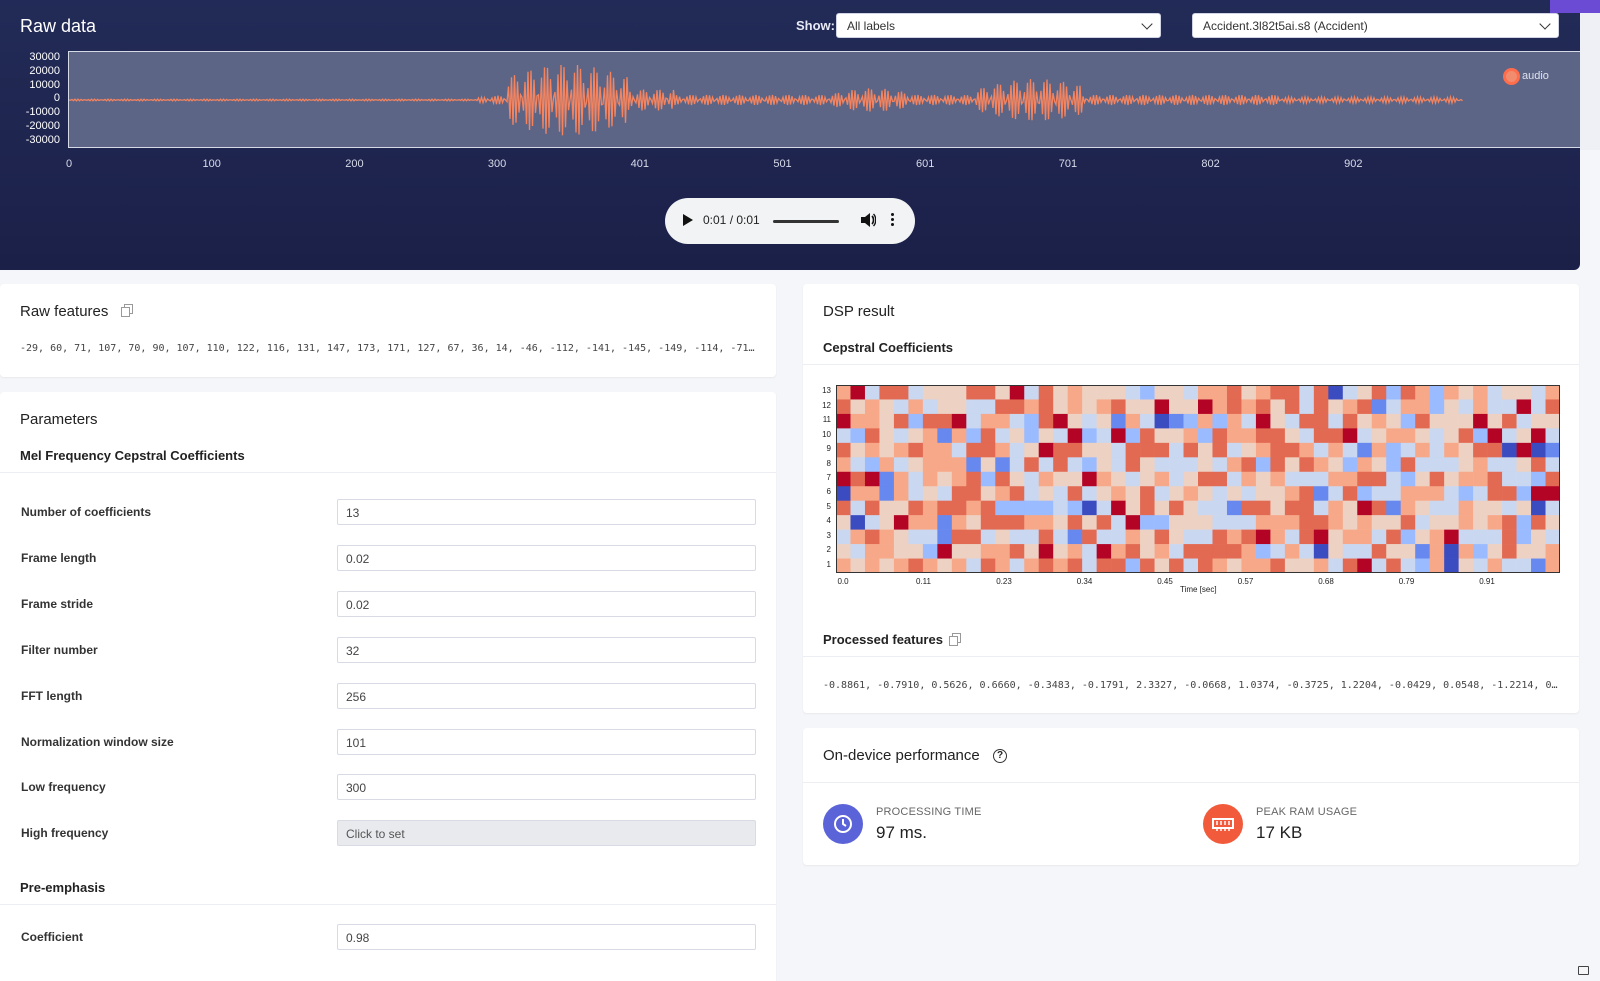 Image resolution: width=1600 pixels, height=981 pixels. What do you see at coordinates (546, 512) in the screenshot?
I see `number-of-coefficients-input: 13` at bounding box center [546, 512].